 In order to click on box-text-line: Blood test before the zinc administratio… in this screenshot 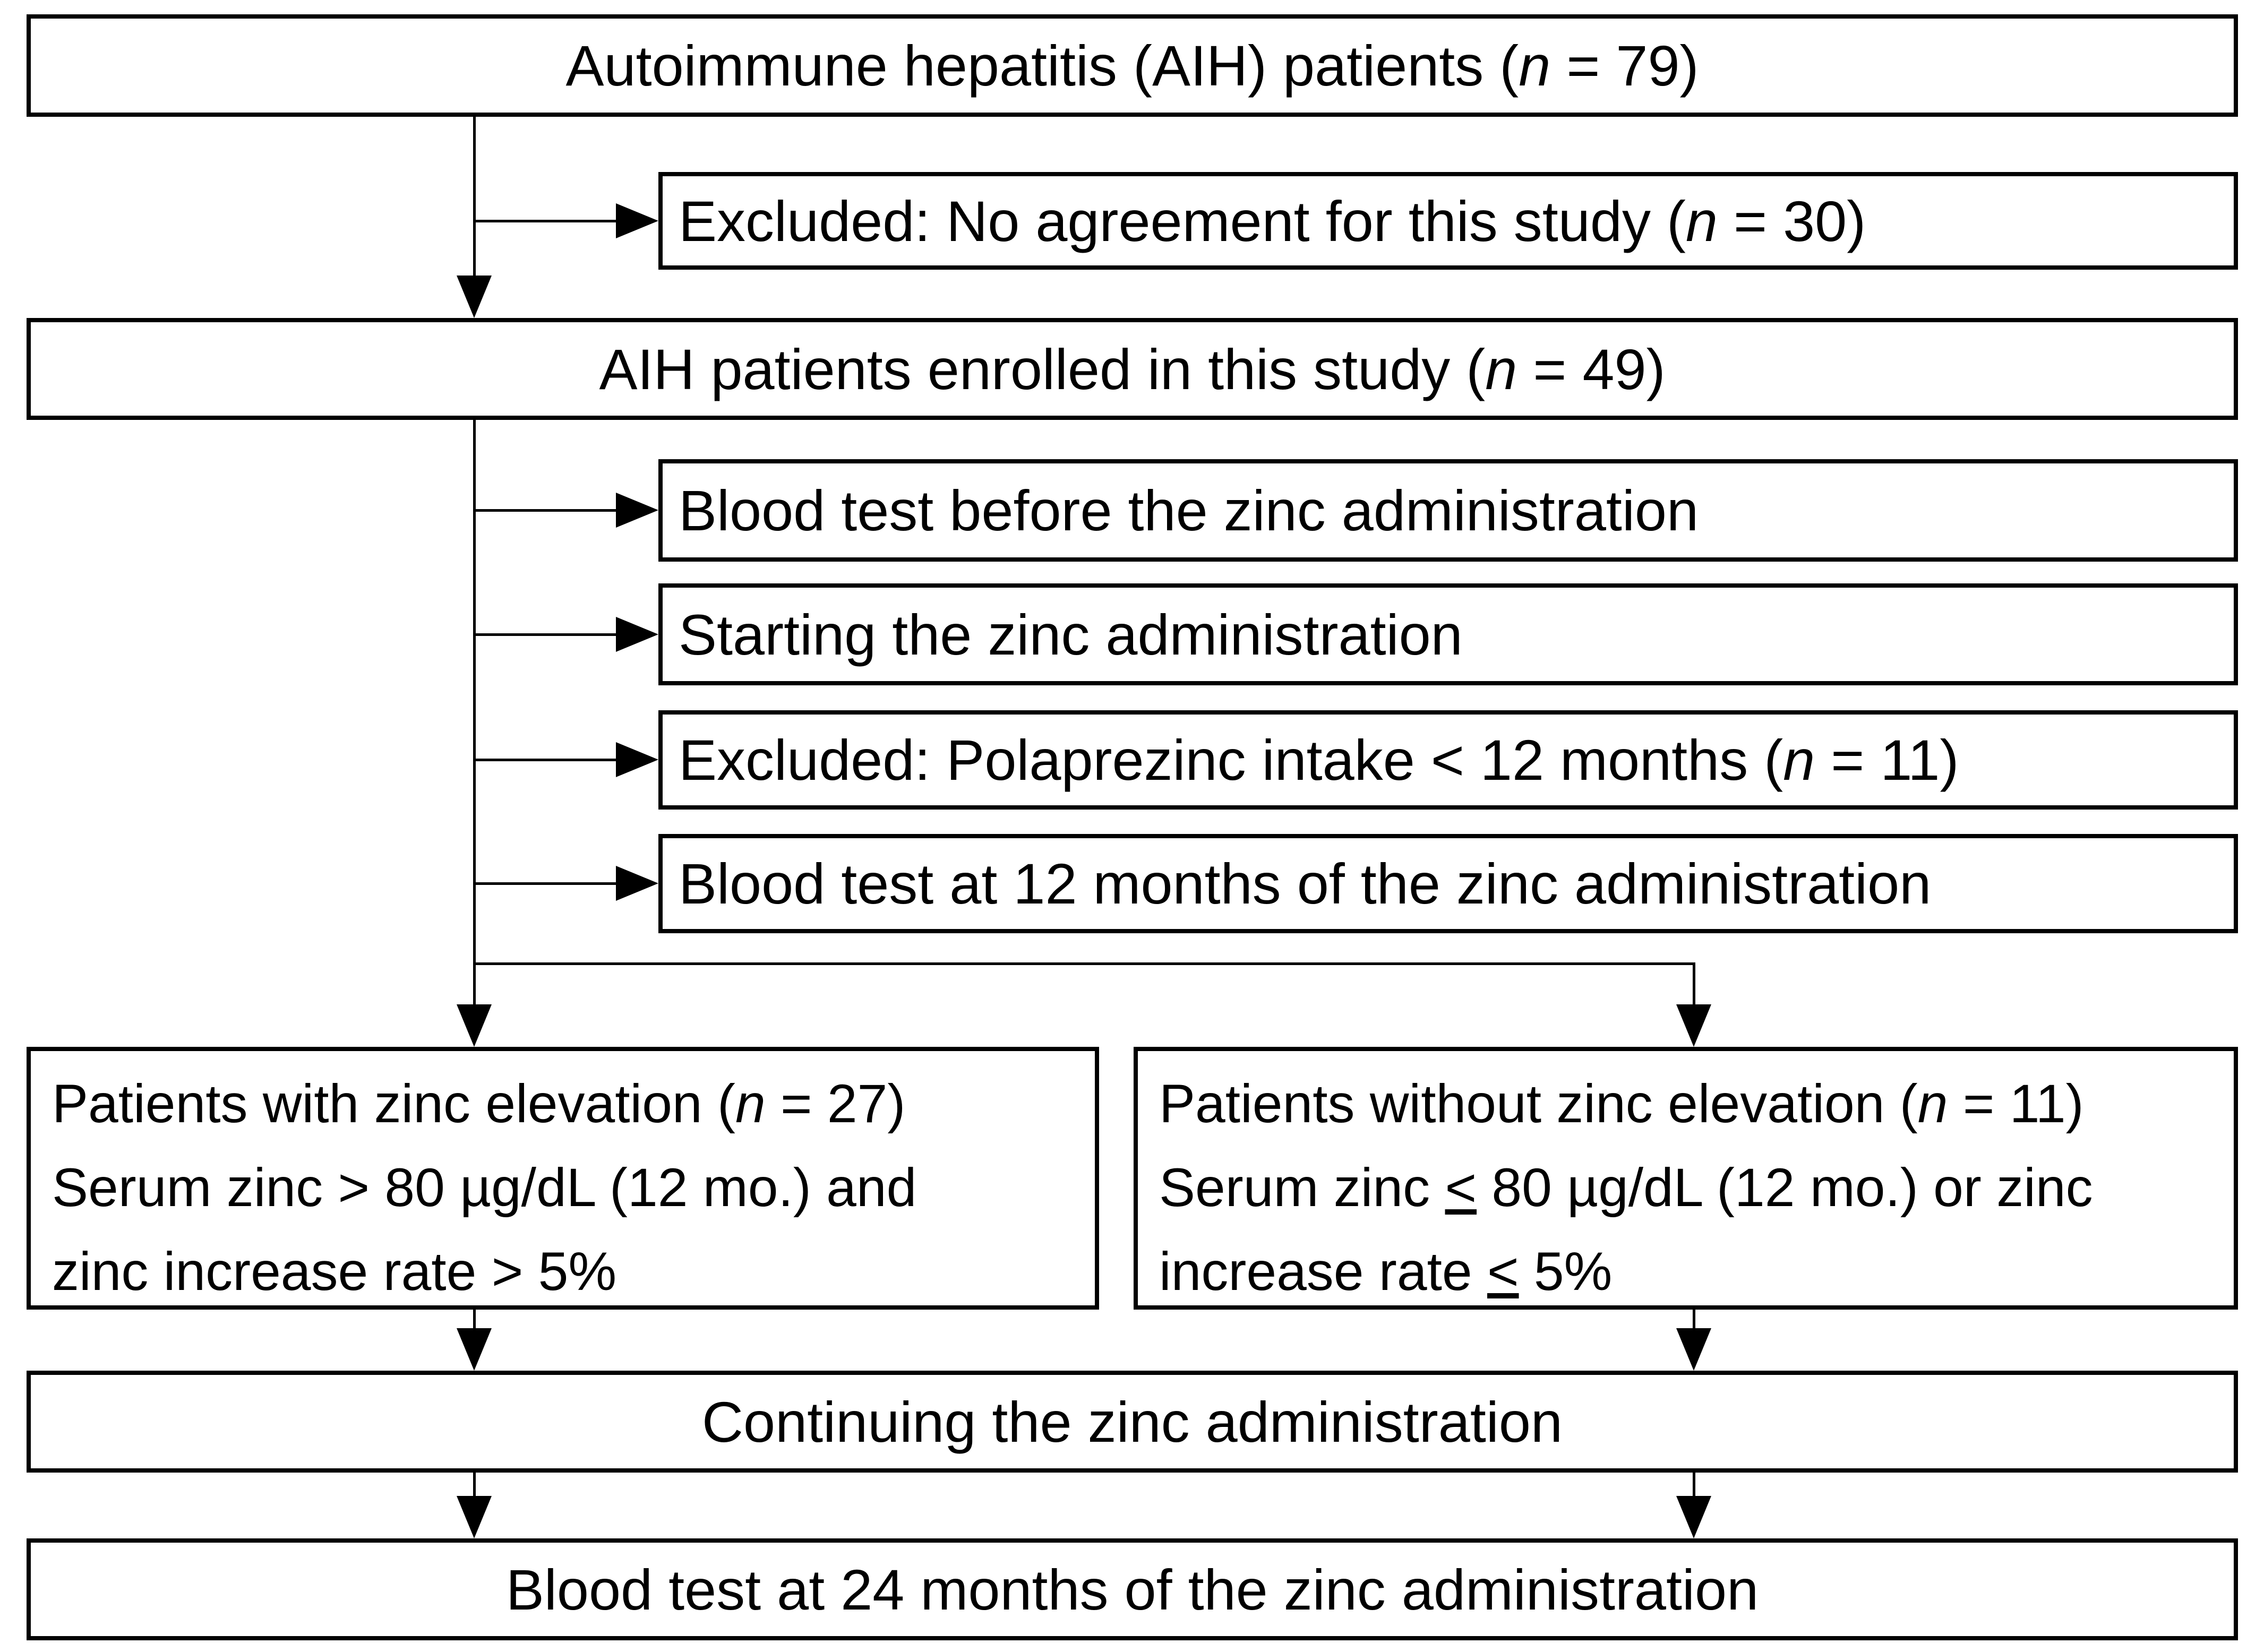, I will do `click(1189, 510)`.